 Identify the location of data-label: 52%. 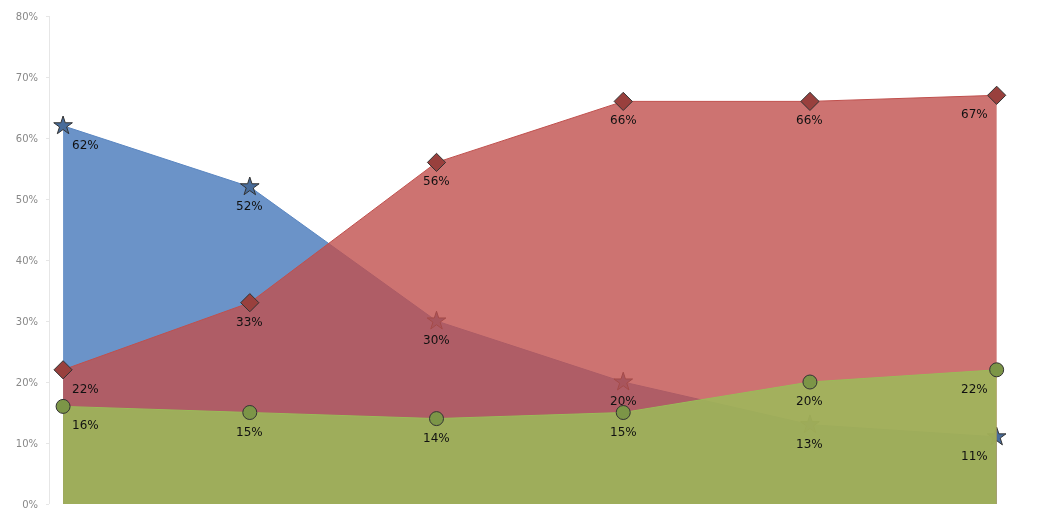
(249, 206).